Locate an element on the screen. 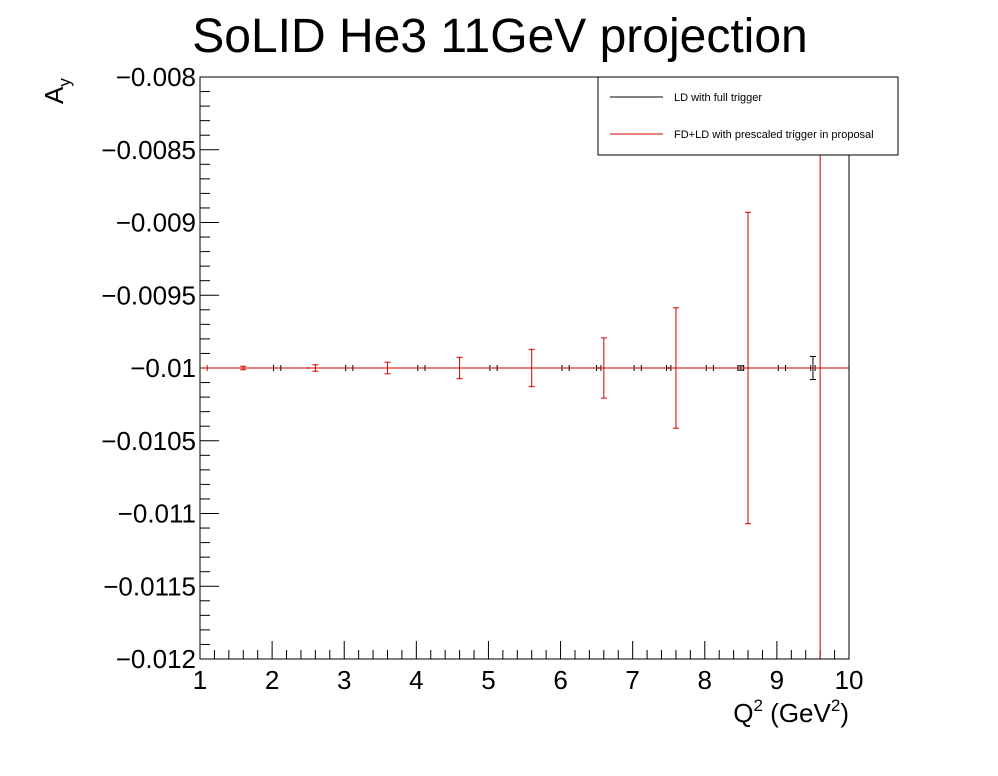  x-tick-label: 6 is located at coordinates (560, 680).